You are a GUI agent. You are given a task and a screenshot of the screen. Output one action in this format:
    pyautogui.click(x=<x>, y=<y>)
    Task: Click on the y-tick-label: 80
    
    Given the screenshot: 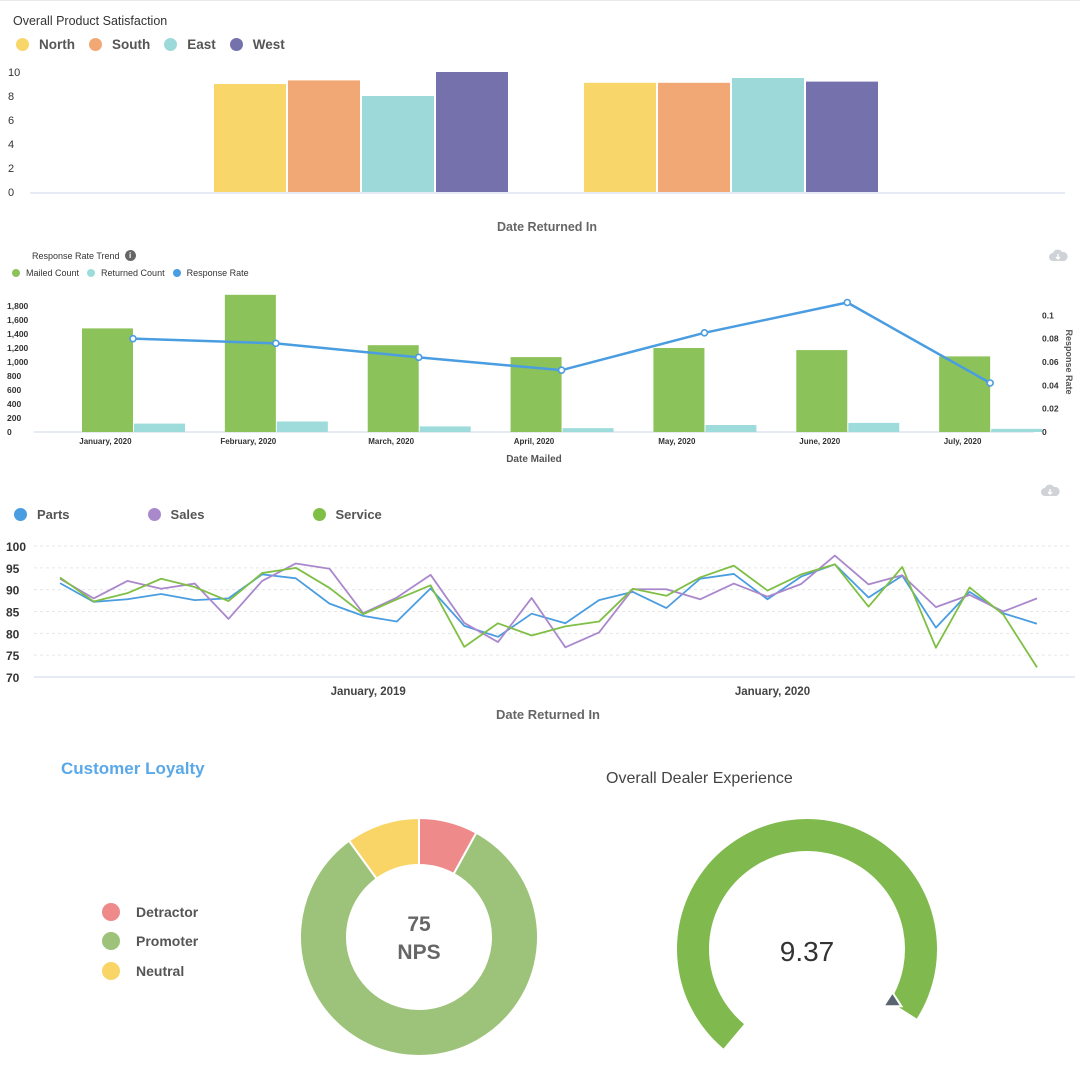 What is the action you would take?
    pyautogui.click(x=13, y=634)
    